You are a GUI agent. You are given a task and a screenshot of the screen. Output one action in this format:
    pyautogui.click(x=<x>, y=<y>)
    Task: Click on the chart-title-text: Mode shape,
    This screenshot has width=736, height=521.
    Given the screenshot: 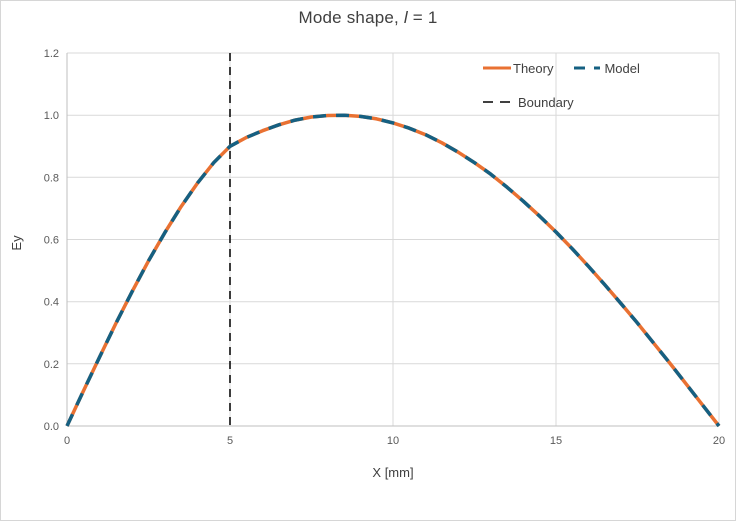 What is the action you would take?
    pyautogui.click(x=351, y=17)
    